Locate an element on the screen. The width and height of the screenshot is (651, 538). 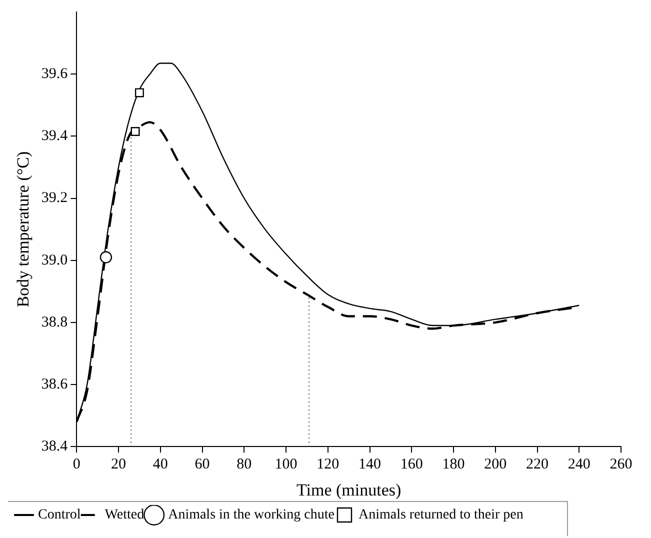
x-tick-label: 200 is located at coordinates (495, 464).